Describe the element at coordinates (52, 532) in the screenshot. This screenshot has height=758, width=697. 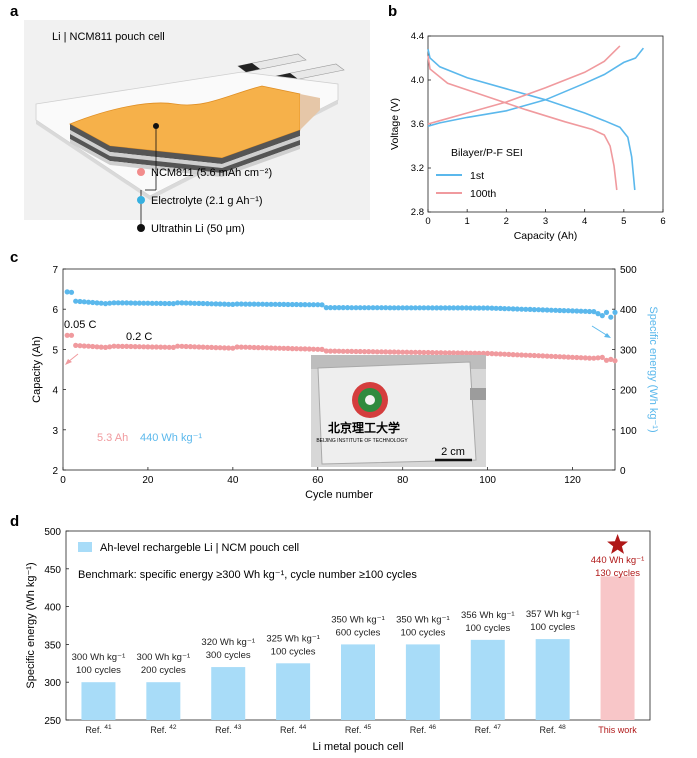
I see `y-tick-label: 500` at that location.